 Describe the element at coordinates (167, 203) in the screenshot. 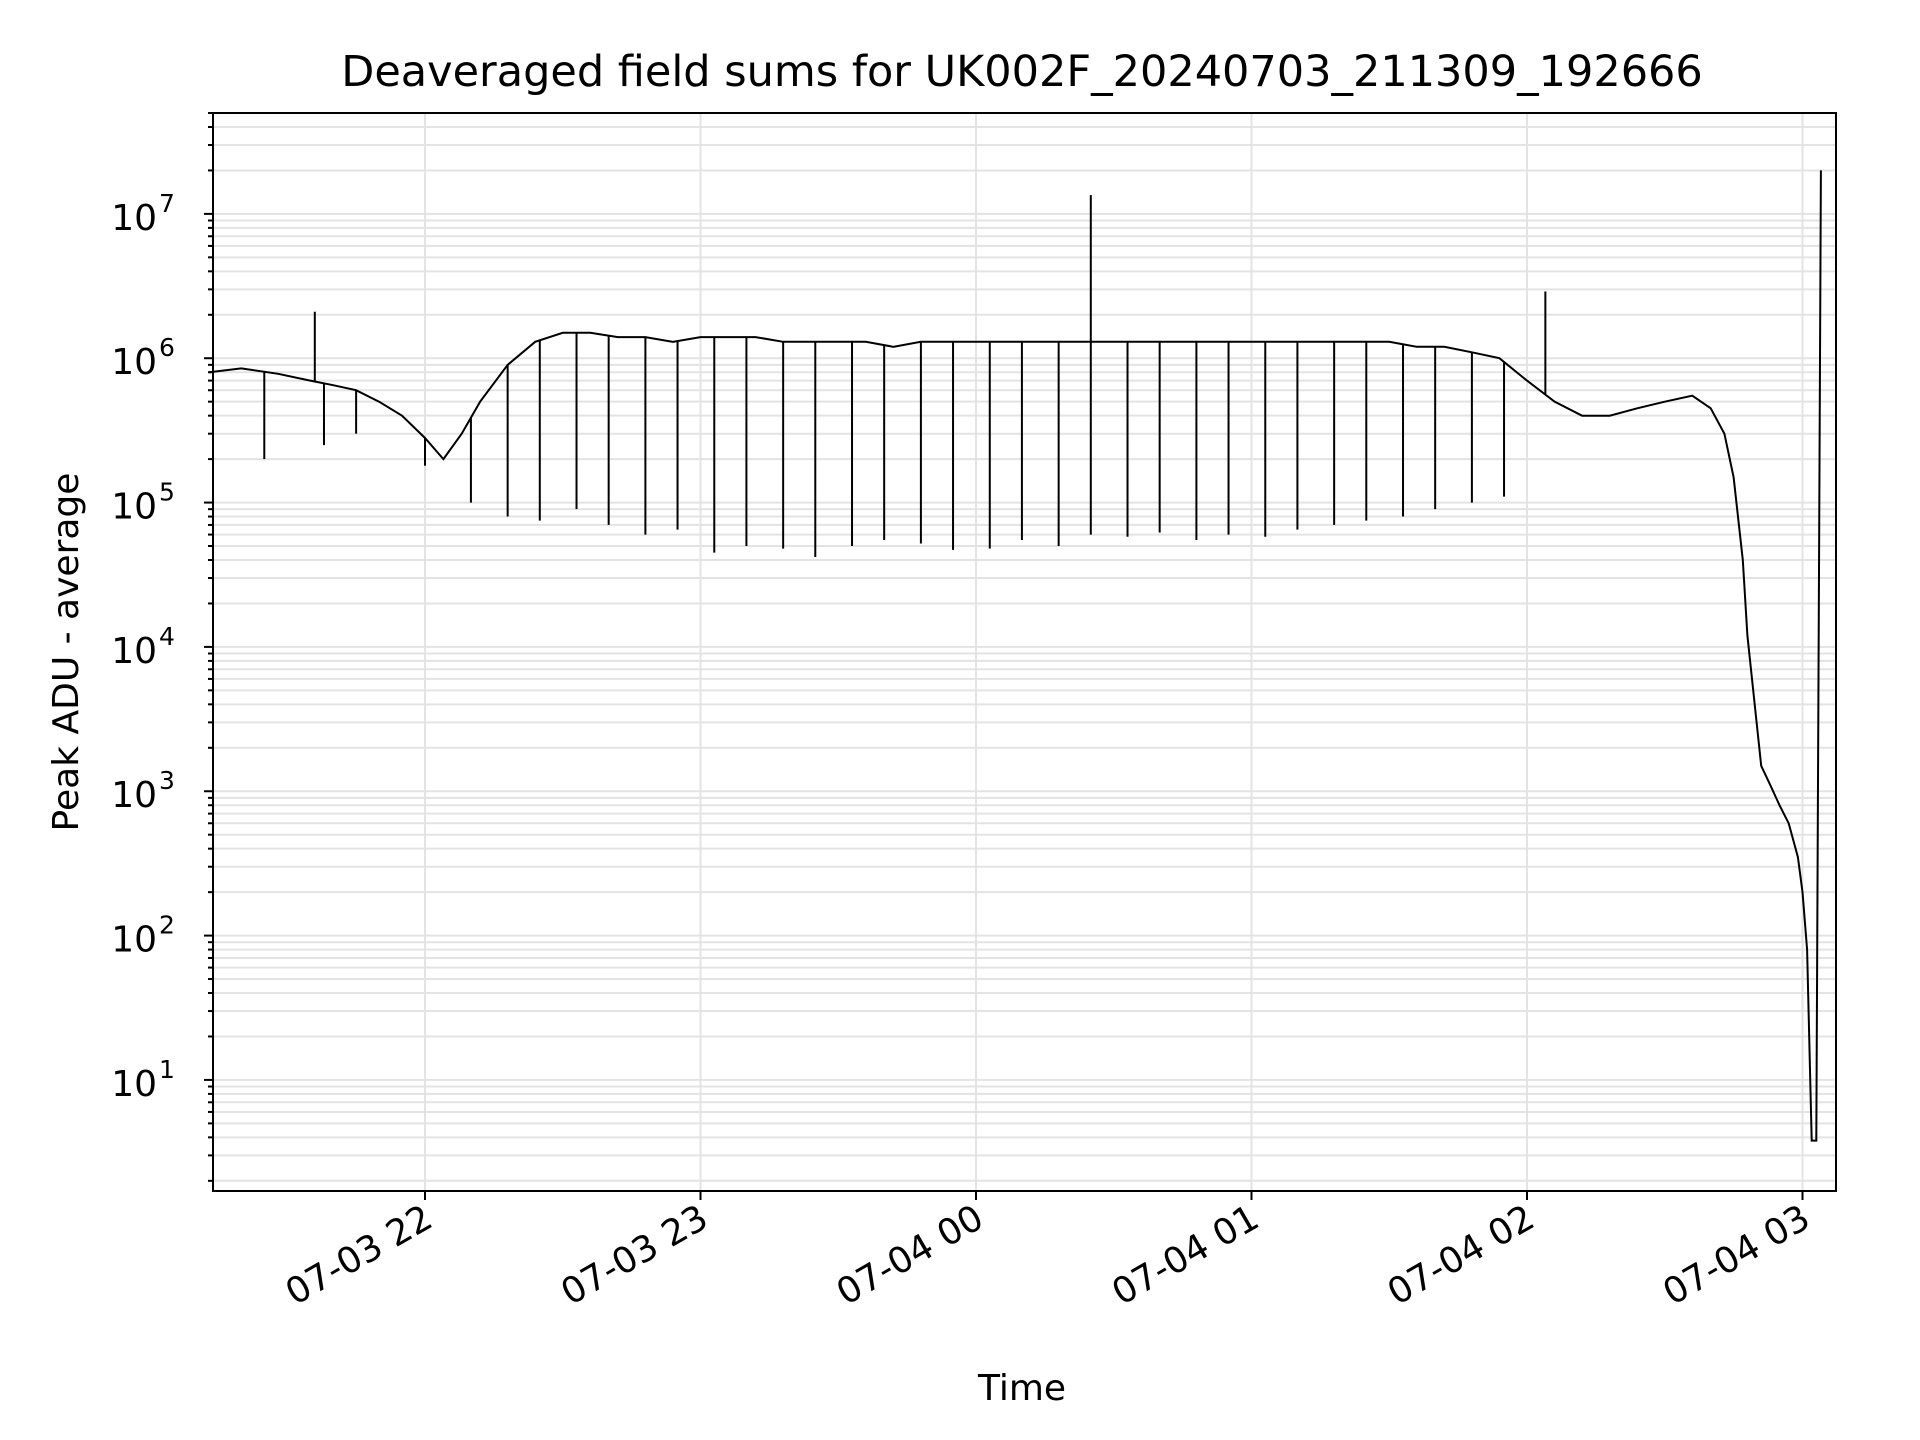

I see `y-tick-exponent: 7` at that location.